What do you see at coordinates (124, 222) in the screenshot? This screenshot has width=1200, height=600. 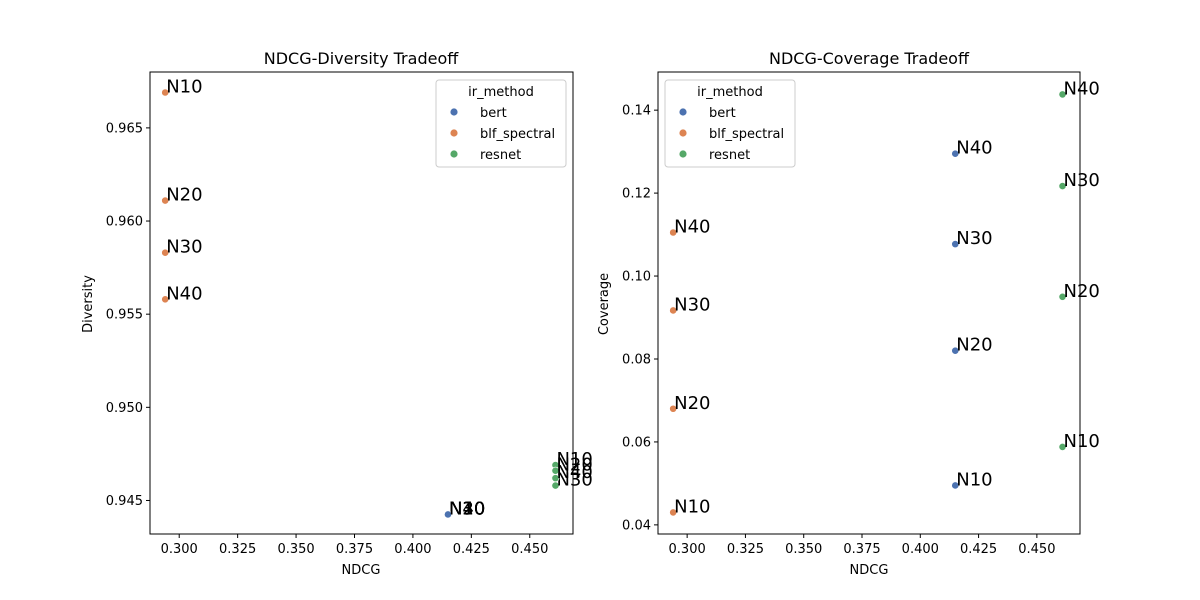 I see `y-tick-label: 0.960` at bounding box center [124, 222].